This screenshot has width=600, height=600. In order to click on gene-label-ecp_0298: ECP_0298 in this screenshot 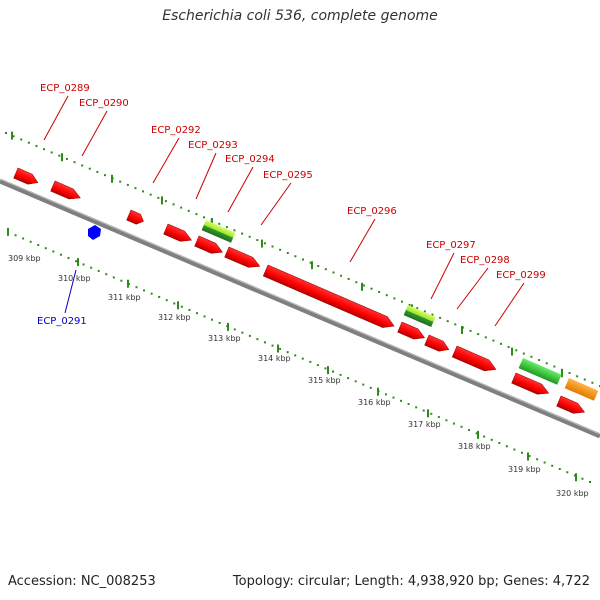, I will do `click(485, 260)`.